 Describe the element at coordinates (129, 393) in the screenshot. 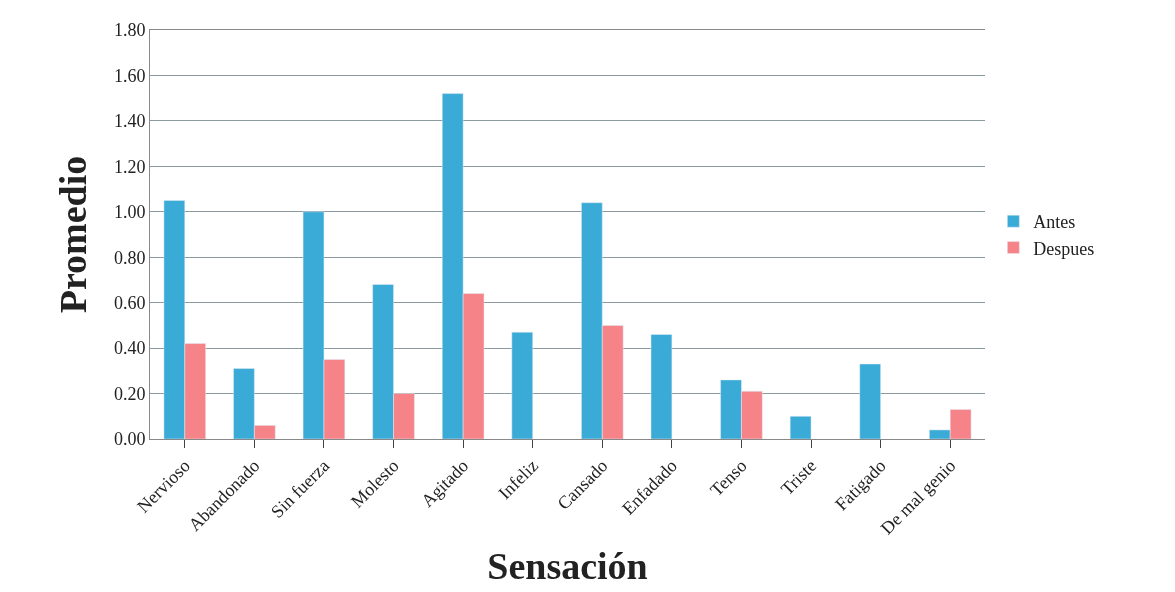

I see `y-tick-label: 0.20` at that location.